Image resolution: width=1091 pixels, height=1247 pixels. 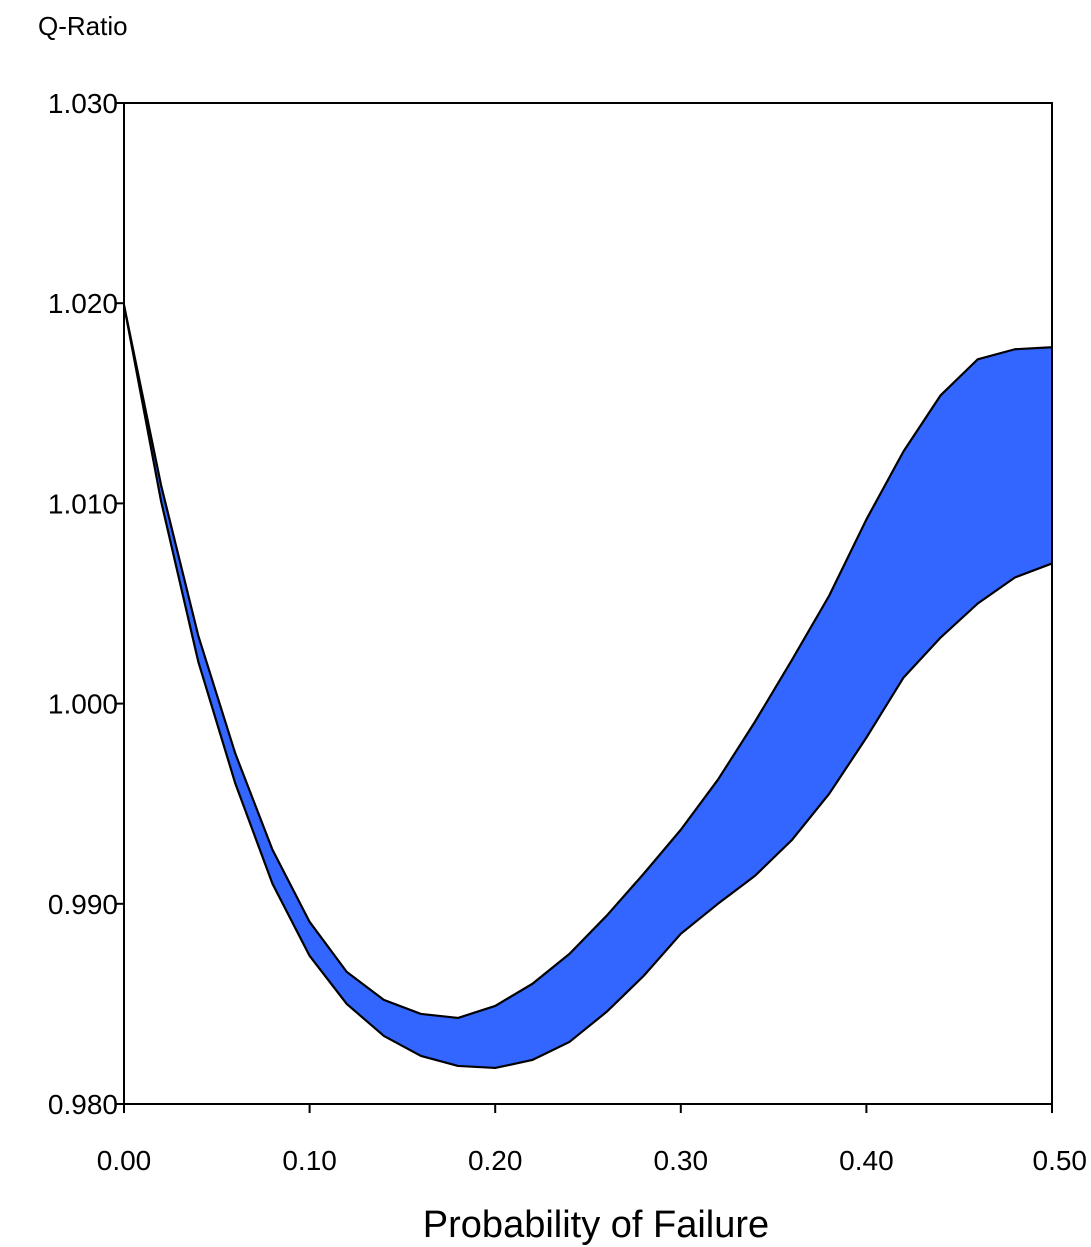 What do you see at coordinates (83, 303) in the screenshot?
I see `y-tick-label: 1.020` at bounding box center [83, 303].